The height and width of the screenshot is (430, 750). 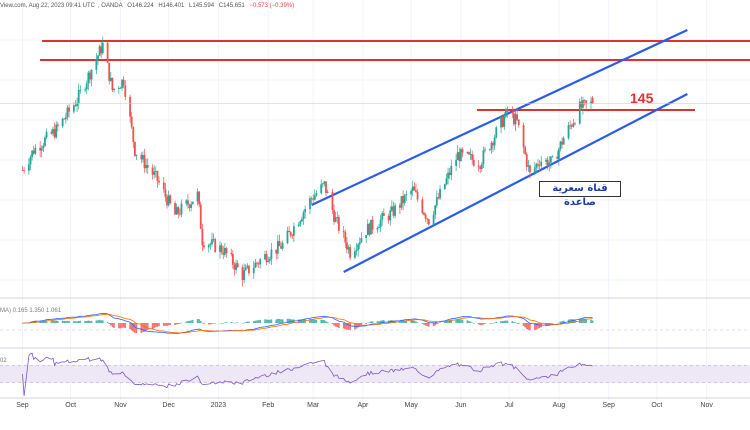 What do you see at coordinates (22, 405) in the screenshot?
I see `x-tick-label: Sep` at bounding box center [22, 405].